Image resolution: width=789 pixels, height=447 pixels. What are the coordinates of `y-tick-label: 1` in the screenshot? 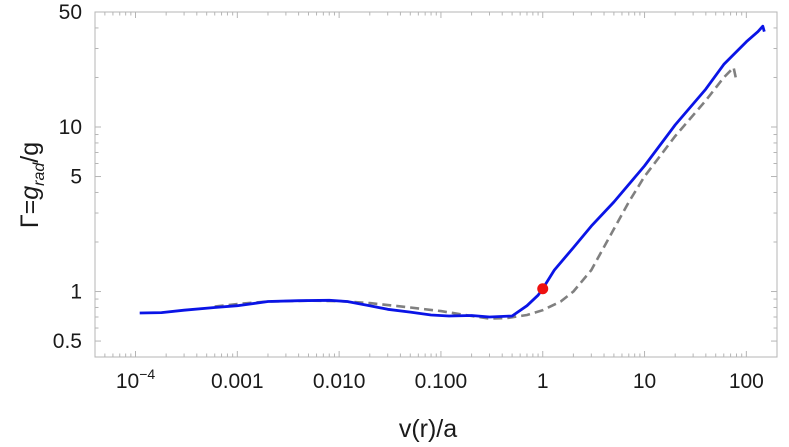 It's located at (76, 292).